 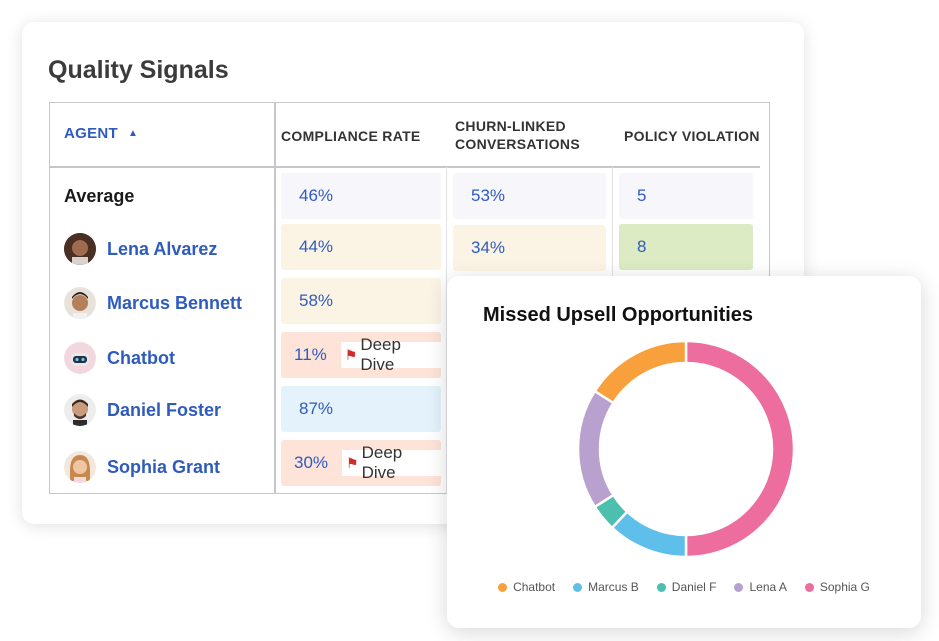 I want to click on donut-slice-lena-a, so click(x=596, y=449).